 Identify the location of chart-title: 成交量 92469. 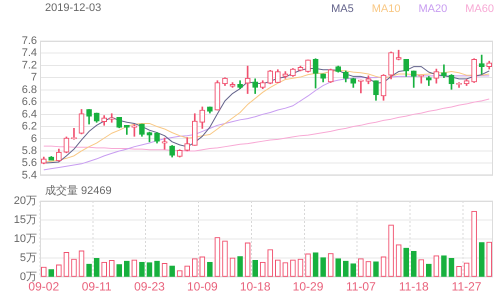
(78, 191).